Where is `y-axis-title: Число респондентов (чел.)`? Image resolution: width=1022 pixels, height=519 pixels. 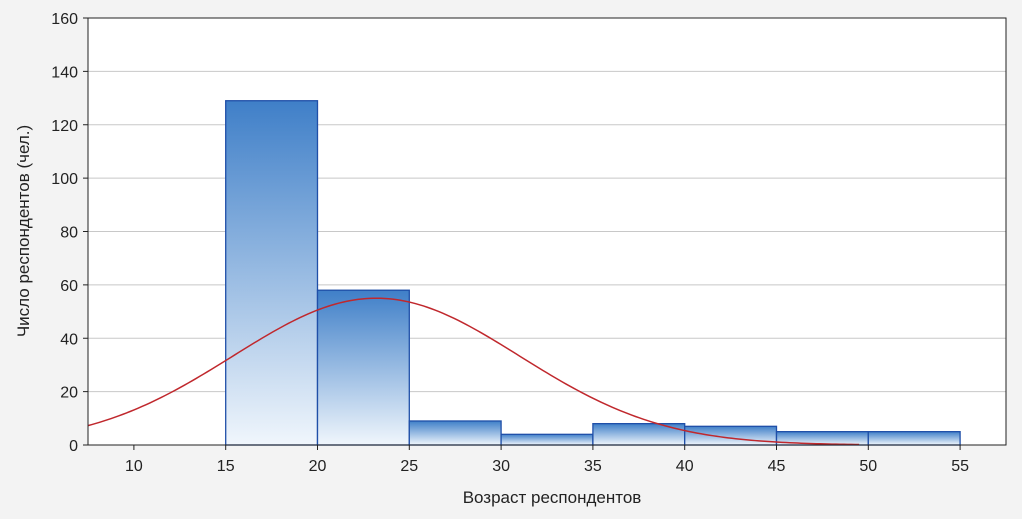 y-axis-title: Число респондентов (чел.) is located at coordinates (23, 231).